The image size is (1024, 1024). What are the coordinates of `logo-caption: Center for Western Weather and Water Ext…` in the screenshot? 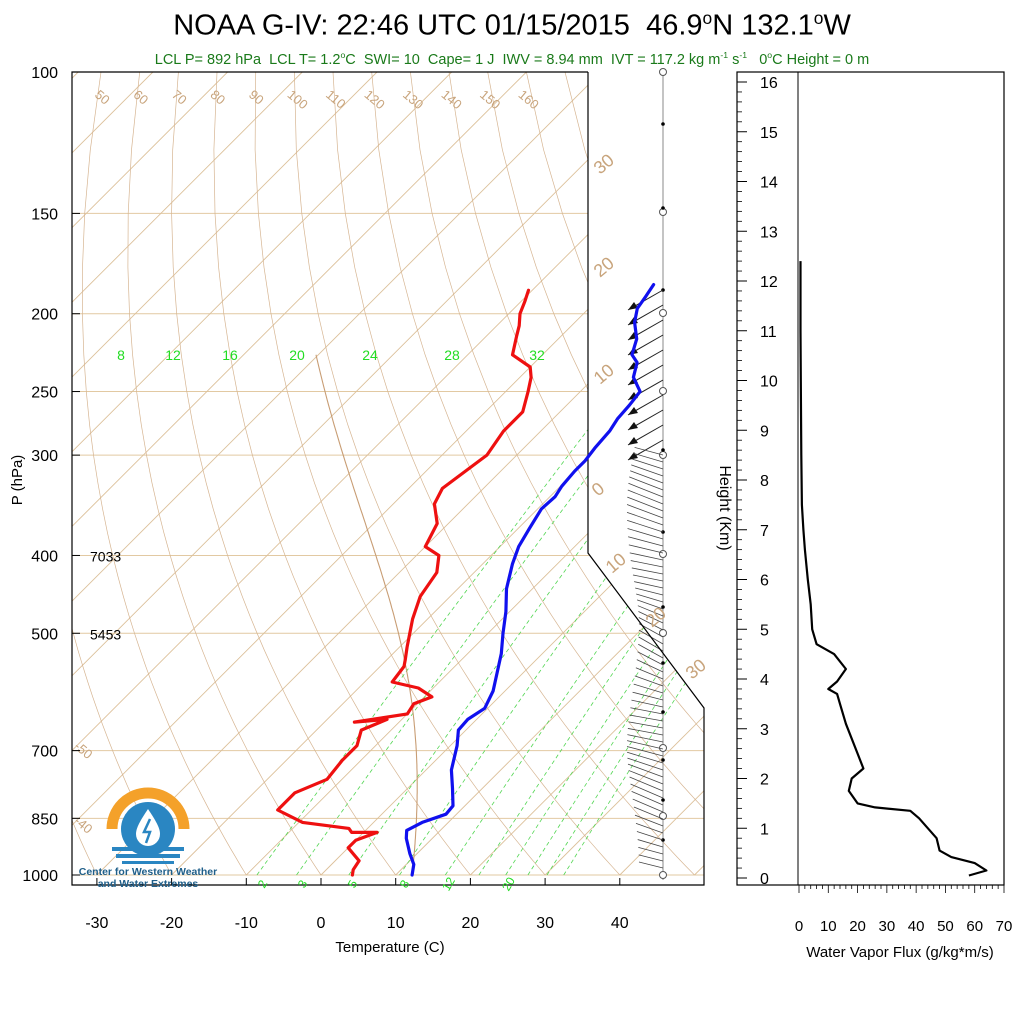 It's located at (148, 878).